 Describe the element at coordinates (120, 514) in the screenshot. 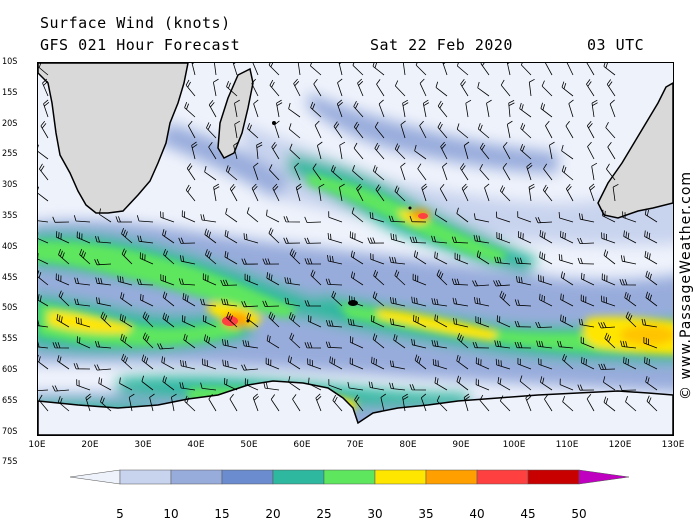

I see `legend-label: 5` at that location.